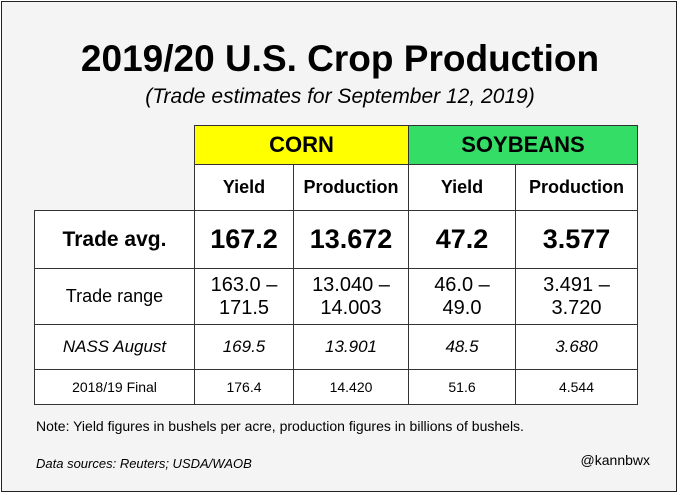 This screenshot has width=680, height=495. What do you see at coordinates (615, 460) in the screenshot?
I see `author-handle: @kannbwx` at bounding box center [615, 460].